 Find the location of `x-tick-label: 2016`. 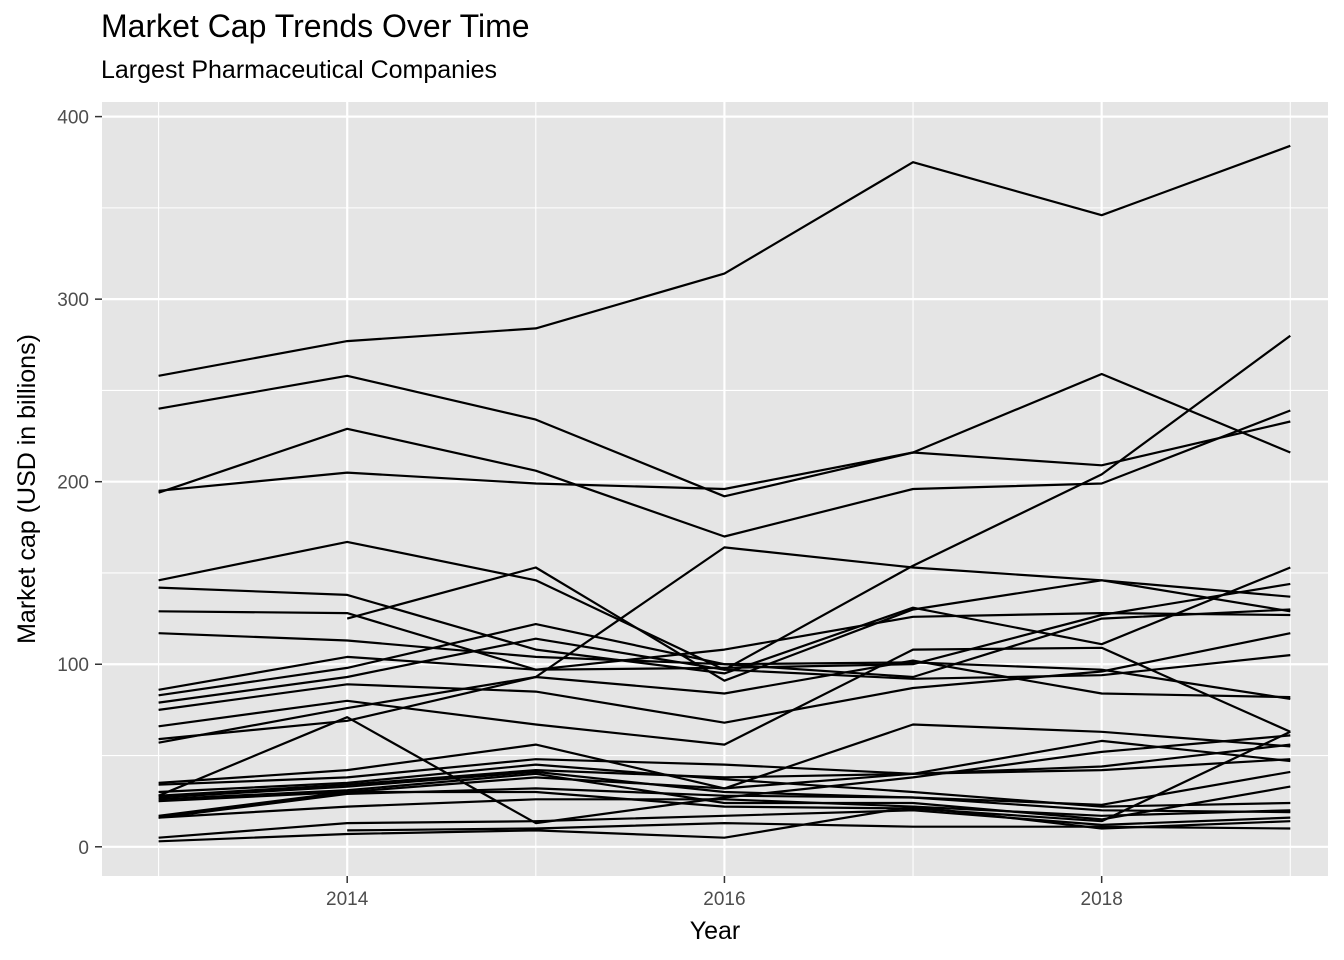

x-tick-label: 2016 is located at coordinates (724, 899).